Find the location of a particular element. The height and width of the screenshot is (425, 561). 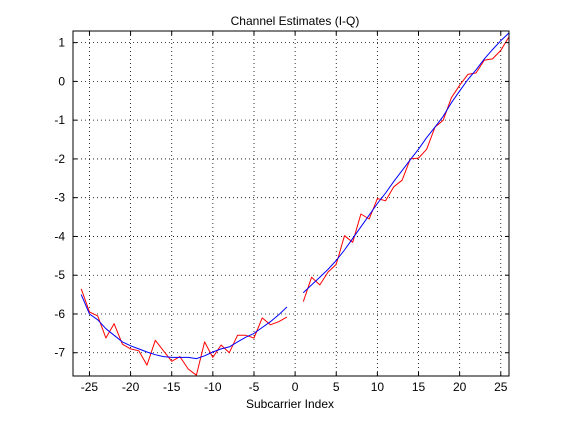

x-tick-label: -25 is located at coordinates (90, 387).